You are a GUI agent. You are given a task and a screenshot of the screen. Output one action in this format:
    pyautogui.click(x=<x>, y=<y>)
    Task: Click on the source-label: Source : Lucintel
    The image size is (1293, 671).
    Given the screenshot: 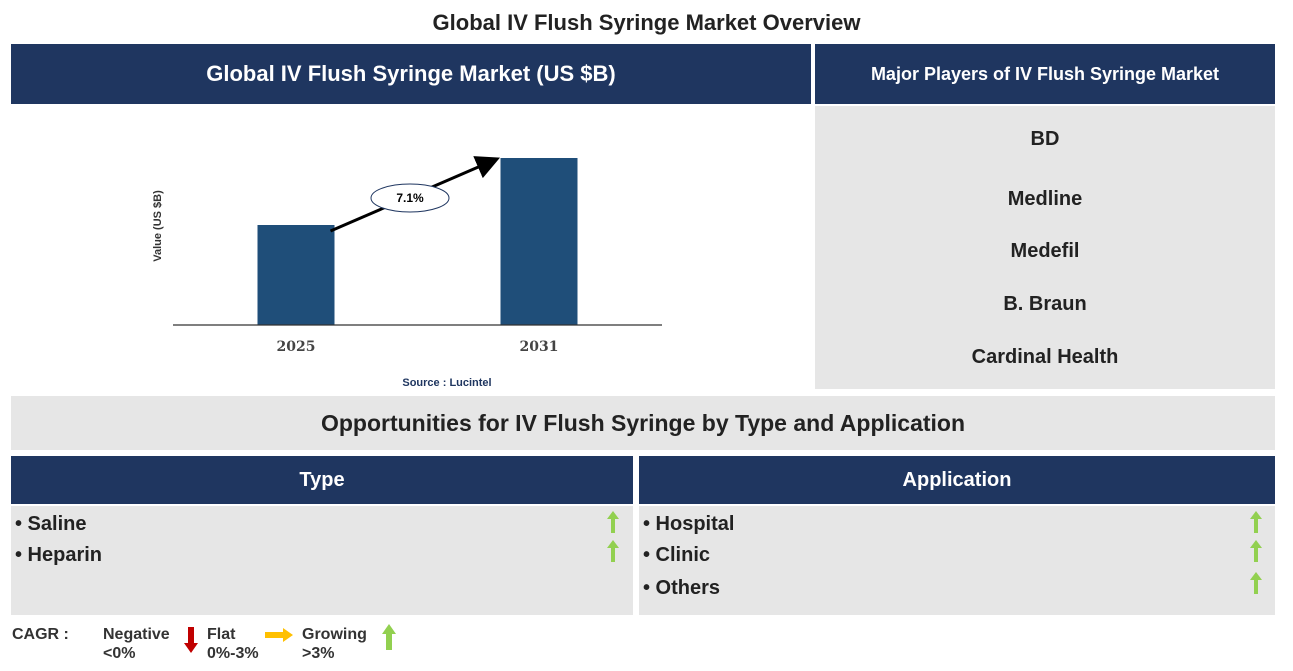 What is the action you would take?
    pyautogui.click(x=446, y=383)
    